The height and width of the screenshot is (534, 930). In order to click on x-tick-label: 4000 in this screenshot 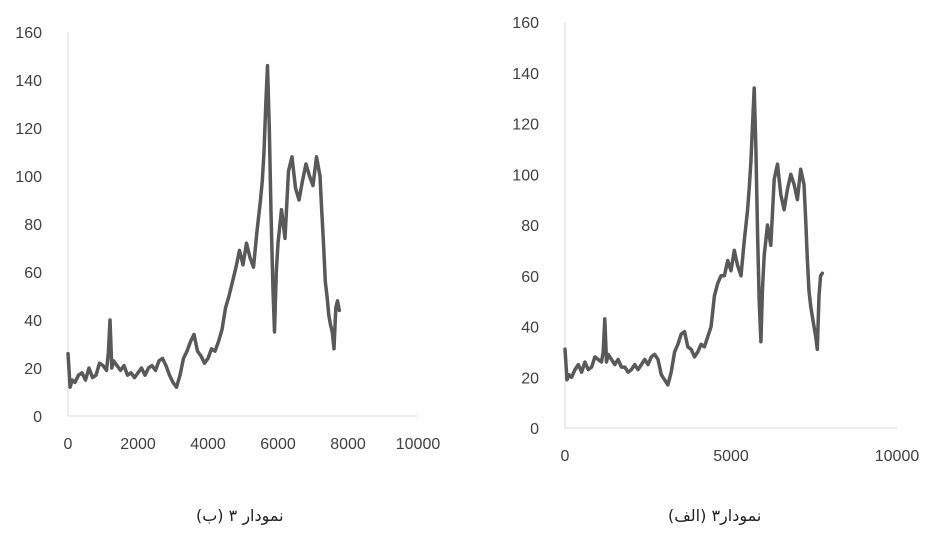, I will do `click(208, 444)`.